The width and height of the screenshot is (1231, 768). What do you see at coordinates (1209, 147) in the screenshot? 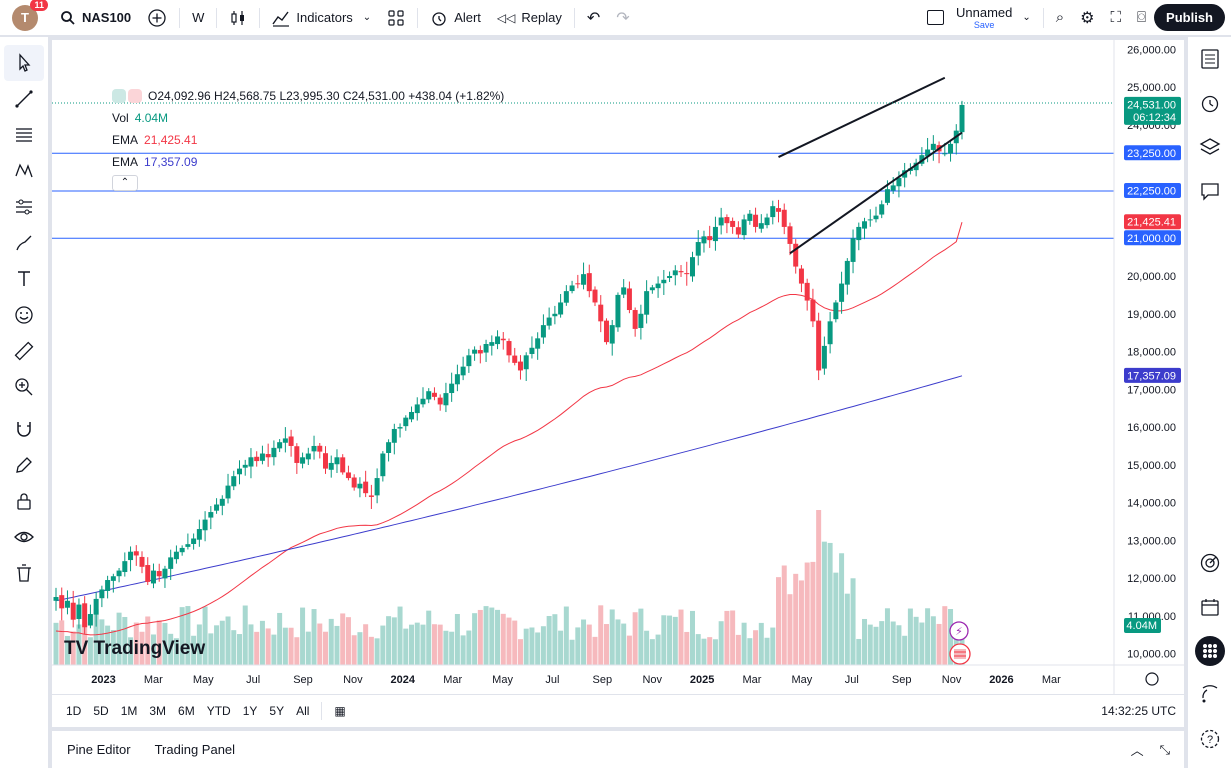
I see `object-tree-button` at bounding box center [1209, 147].